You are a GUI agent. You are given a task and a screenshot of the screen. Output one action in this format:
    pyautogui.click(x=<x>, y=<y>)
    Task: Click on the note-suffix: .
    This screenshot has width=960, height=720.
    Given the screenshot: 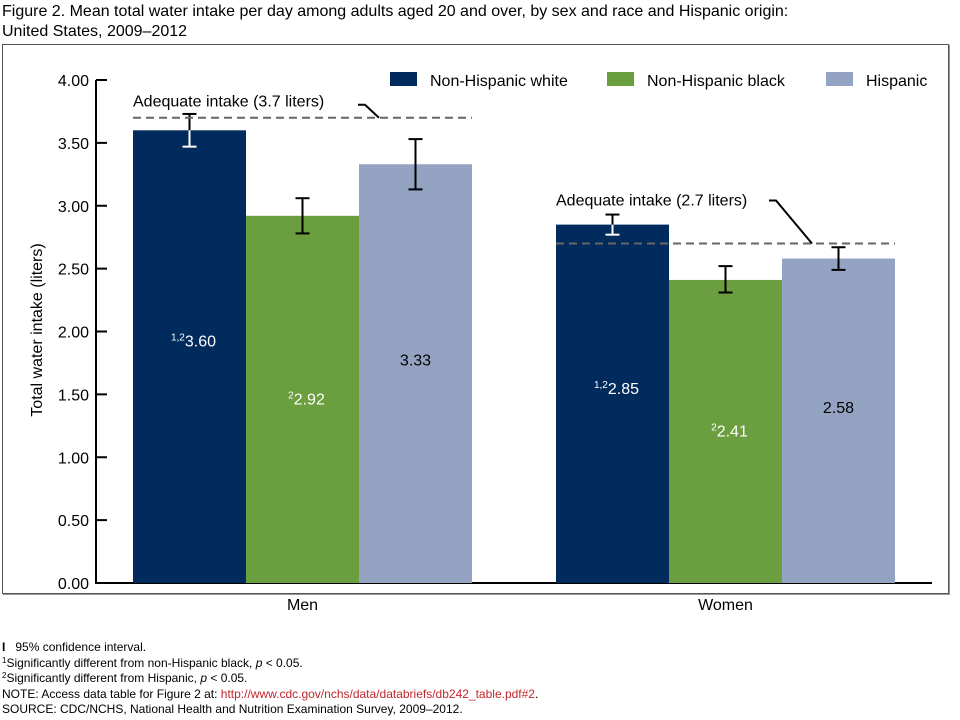 What is the action you would take?
    pyautogui.click(x=536, y=693)
    